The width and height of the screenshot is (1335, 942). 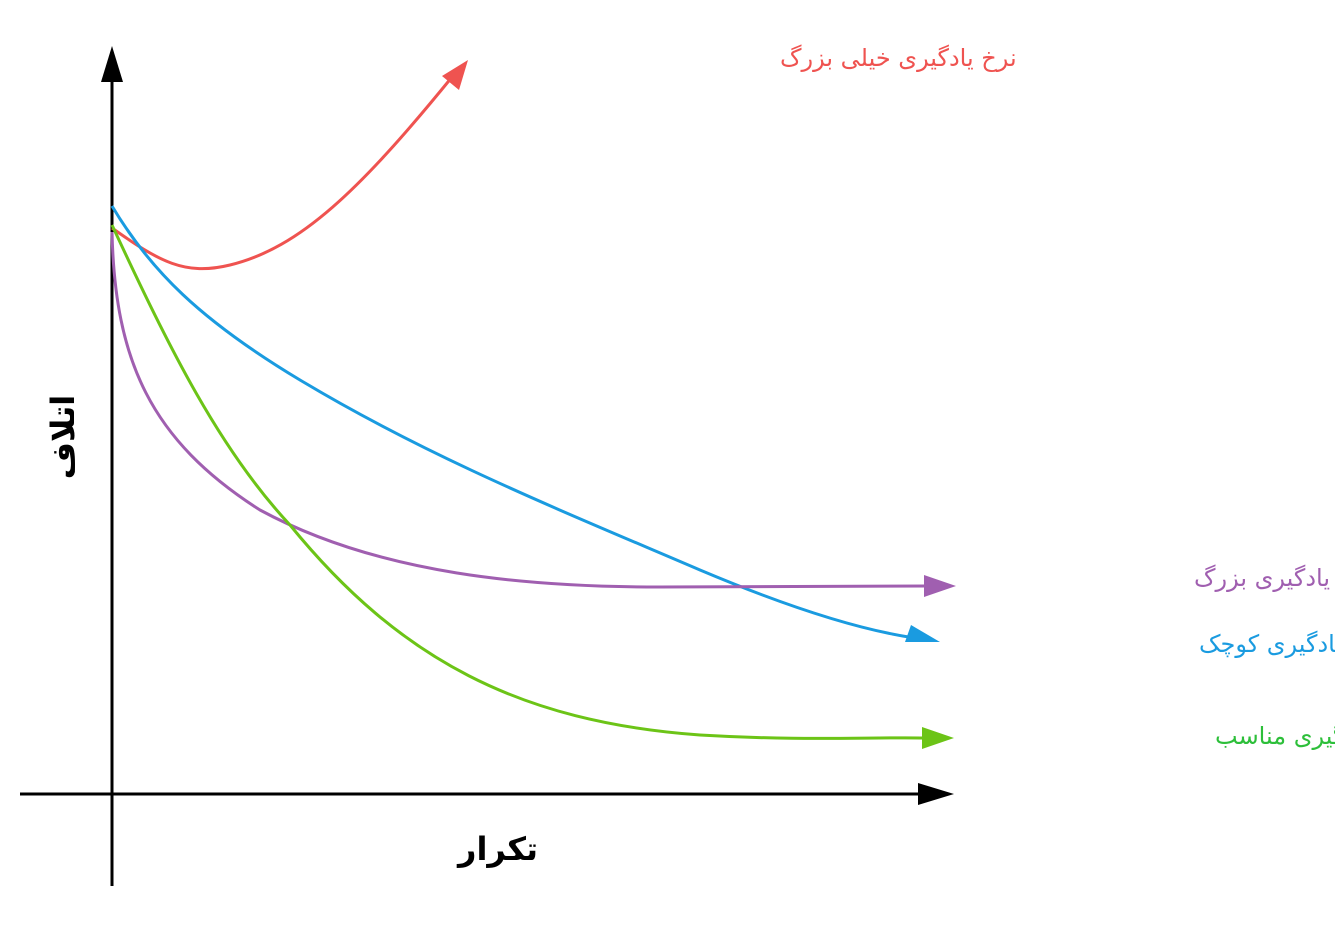 I want to click on y-axis-arrowhead, so click(x=112, y=64).